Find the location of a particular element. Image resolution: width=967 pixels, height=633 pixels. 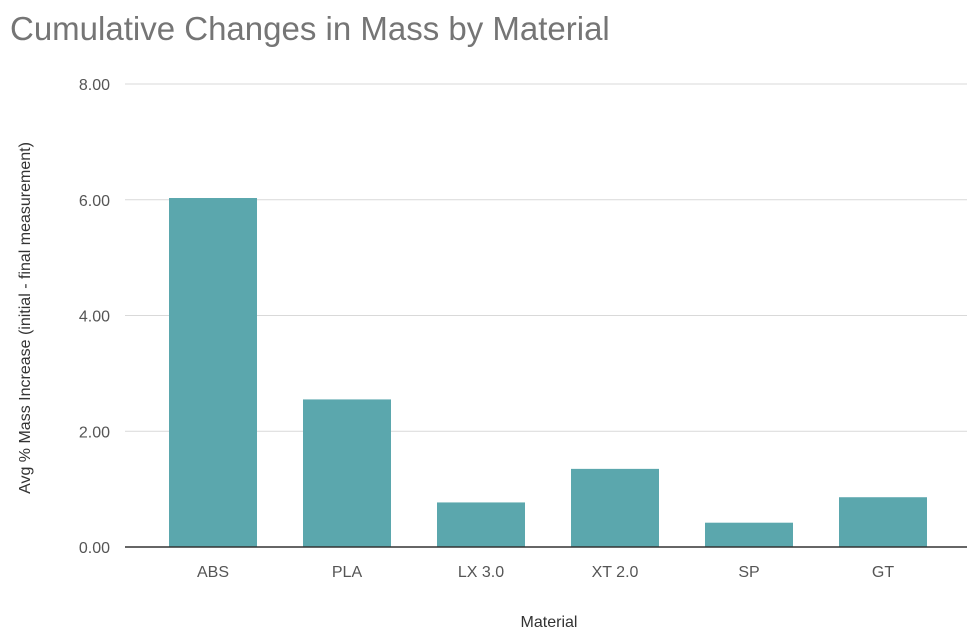

y-axis-ticks: 0.00 2.00 4.00 6.00 8.00 is located at coordinates (94, 317).